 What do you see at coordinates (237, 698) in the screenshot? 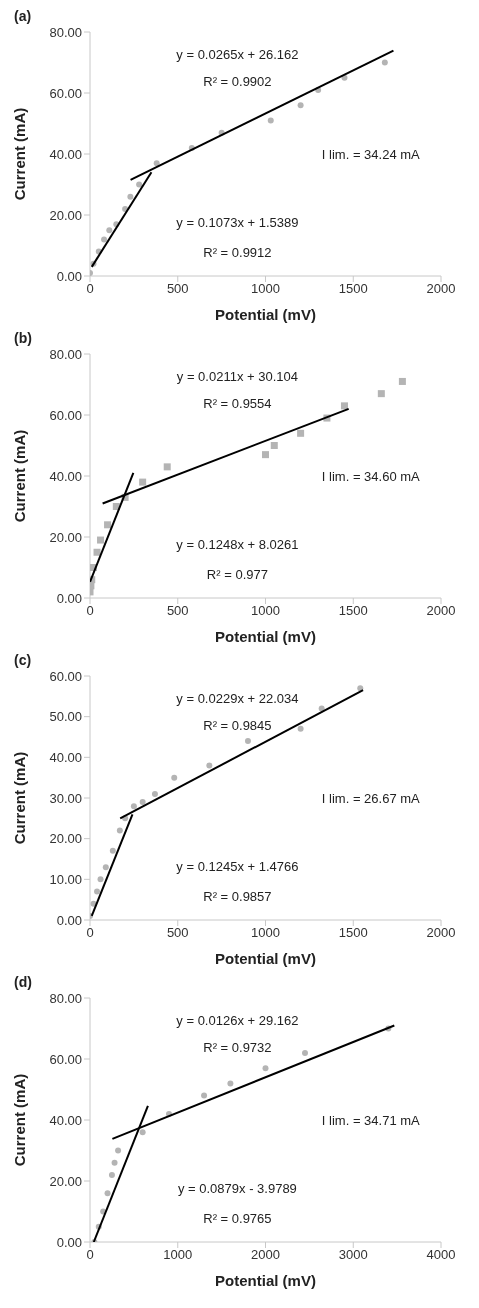
I see `annotation: y = 0.0229x + 22.034` at bounding box center [237, 698].